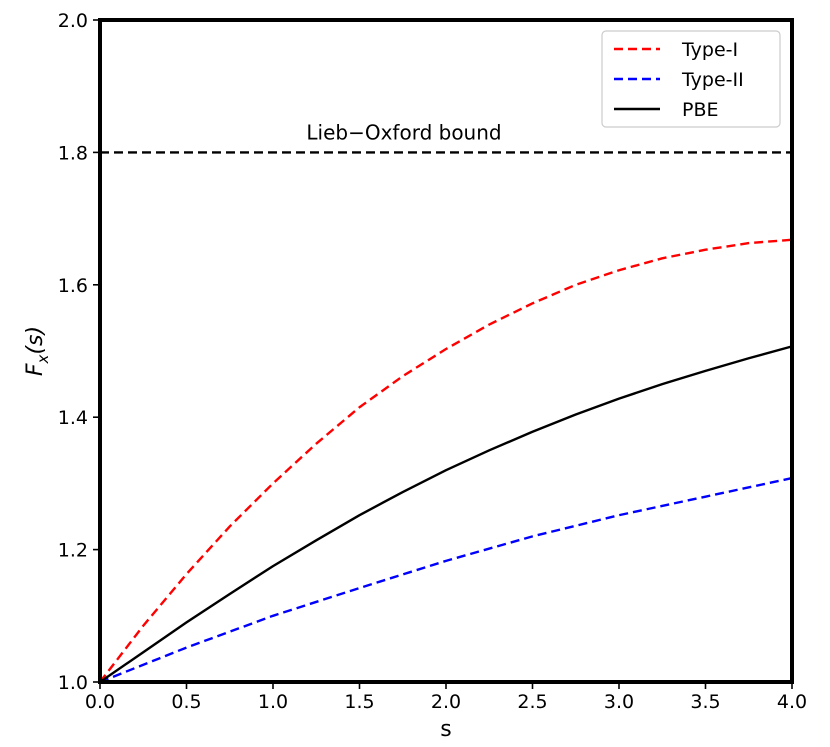  What do you see at coordinates (709, 50) in the screenshot?
I see `legend-label-type-i: Type-I` at bounding box center [709, 50].